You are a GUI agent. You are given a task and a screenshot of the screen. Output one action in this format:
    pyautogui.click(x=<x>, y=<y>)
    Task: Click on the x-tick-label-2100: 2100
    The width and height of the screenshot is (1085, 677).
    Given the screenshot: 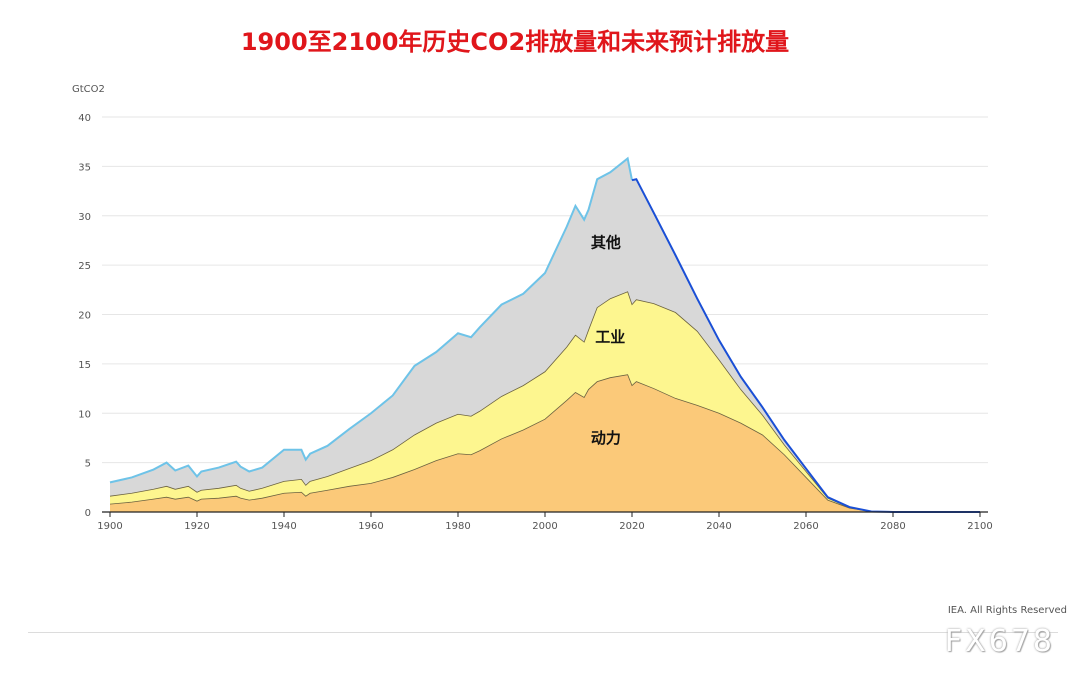 What is the action you would take?
    pyautogui.click(x=979, y=526)
    